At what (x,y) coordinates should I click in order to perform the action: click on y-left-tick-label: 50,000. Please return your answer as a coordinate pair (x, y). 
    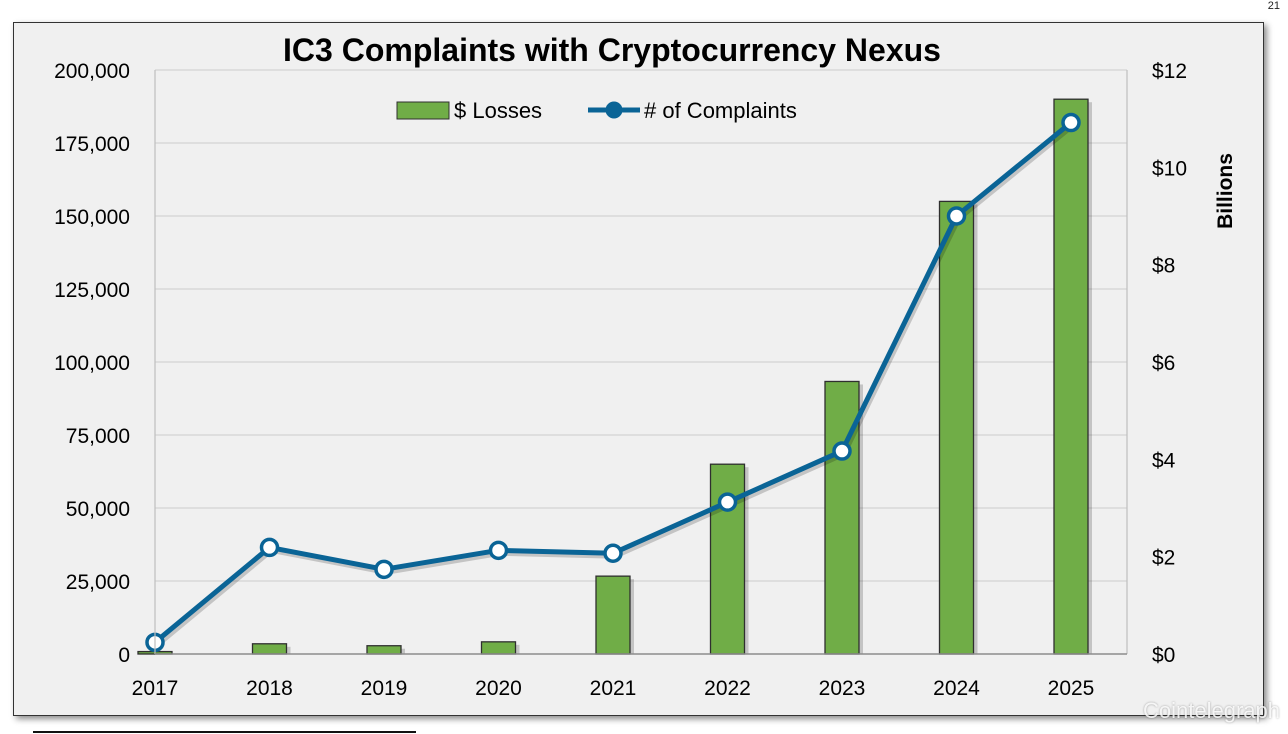
    Looking at the image, I should click on (98, 509).